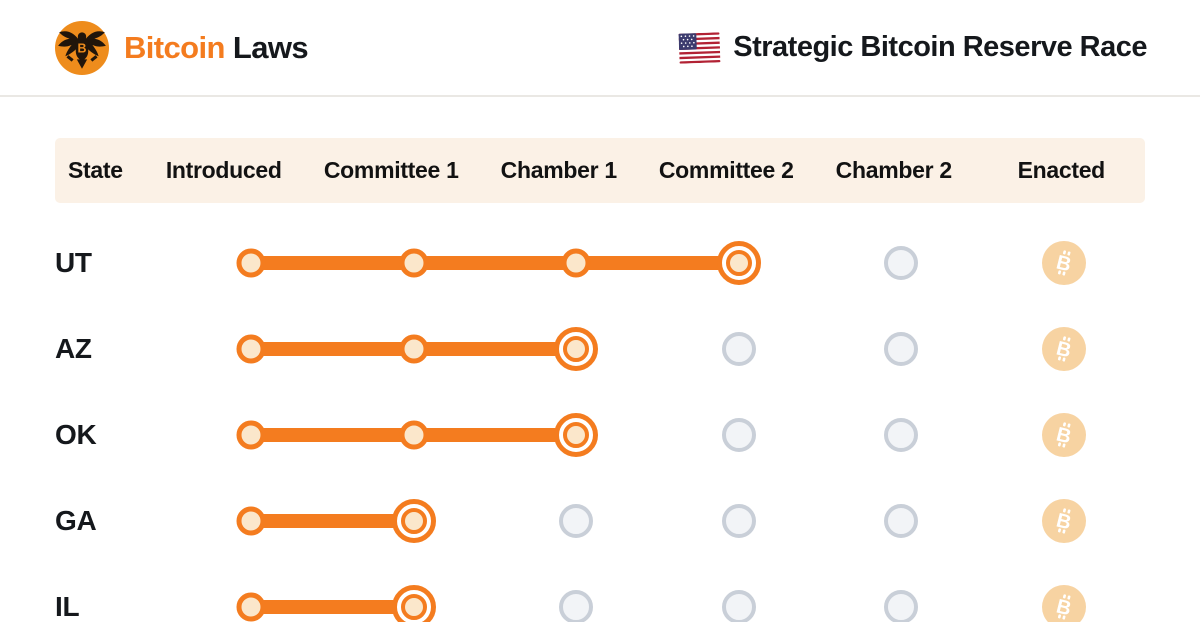 Image resolution: width=1200 pixels, height=622 pixels. I want to click on brand-title-laws: Laws, so click(270, 47).